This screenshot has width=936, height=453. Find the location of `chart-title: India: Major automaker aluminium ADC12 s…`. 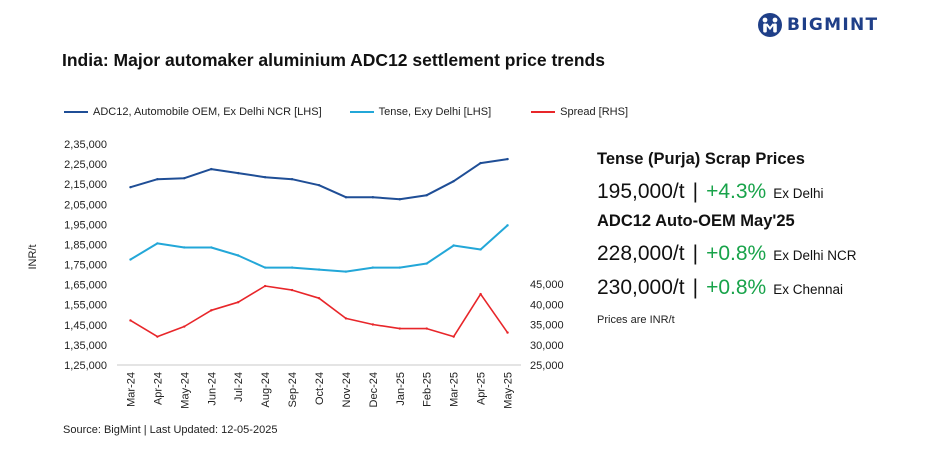

chart-title: India: Major automaker aluminium ADC12 s… is located at coordinates (333, 60).